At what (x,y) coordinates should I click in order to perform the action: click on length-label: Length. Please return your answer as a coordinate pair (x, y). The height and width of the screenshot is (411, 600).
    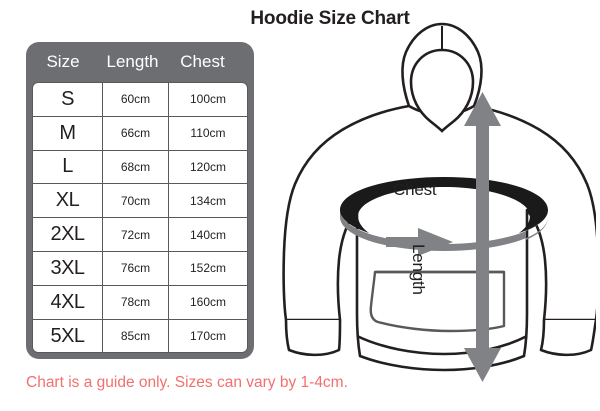
    Looking at the image, I should click on (418, 269).